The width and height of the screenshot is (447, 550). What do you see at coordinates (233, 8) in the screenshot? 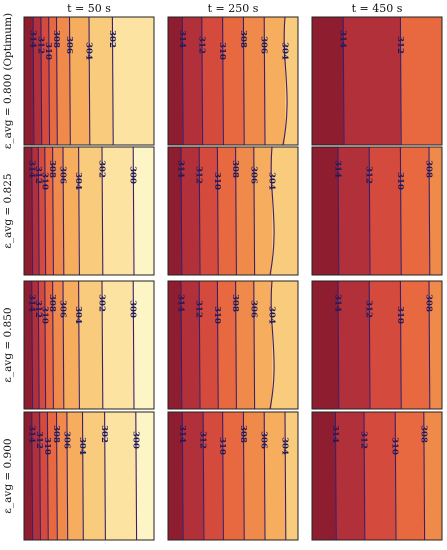
I see `column-title-1: t = 250 s` at bounding box center [233, 8].